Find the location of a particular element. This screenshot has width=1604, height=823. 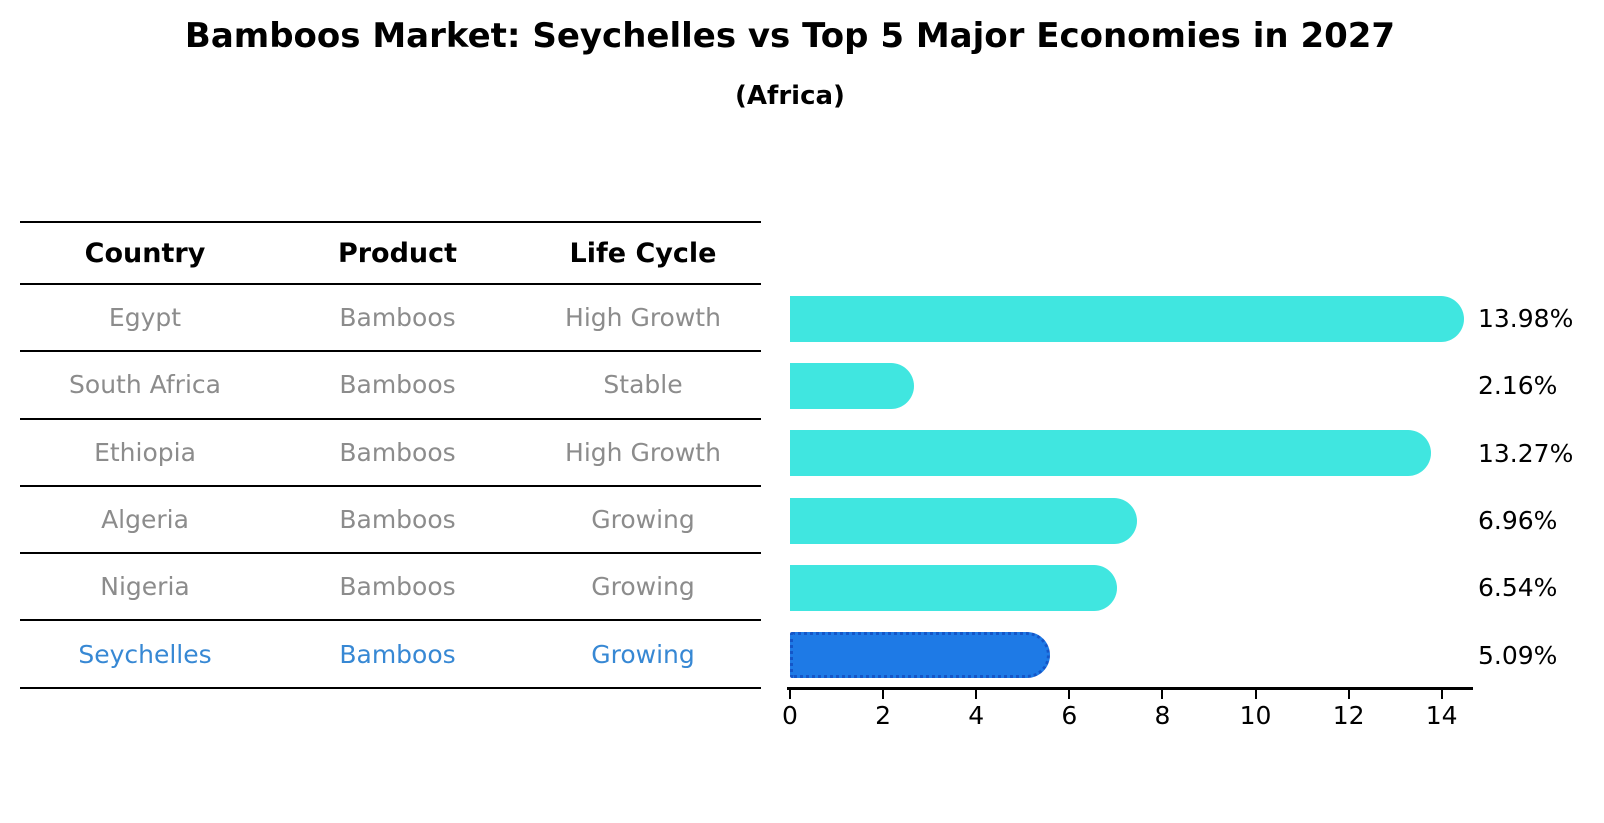

x-tick-label: 0 is located at coordinates (790, 715).